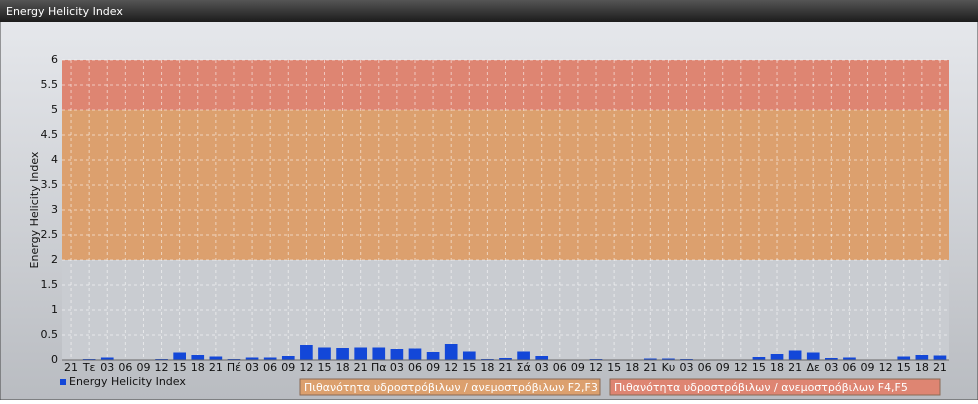 The image size is (978, 404). I want to click on x-tick-label: Σά, so click(524, 367).